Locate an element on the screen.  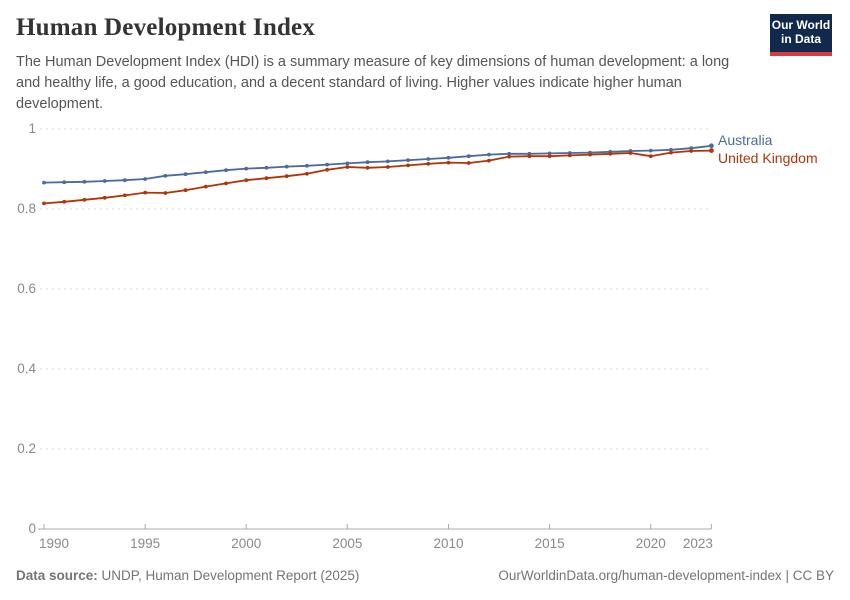
series-line-australia is located at coordinates (377, 164).